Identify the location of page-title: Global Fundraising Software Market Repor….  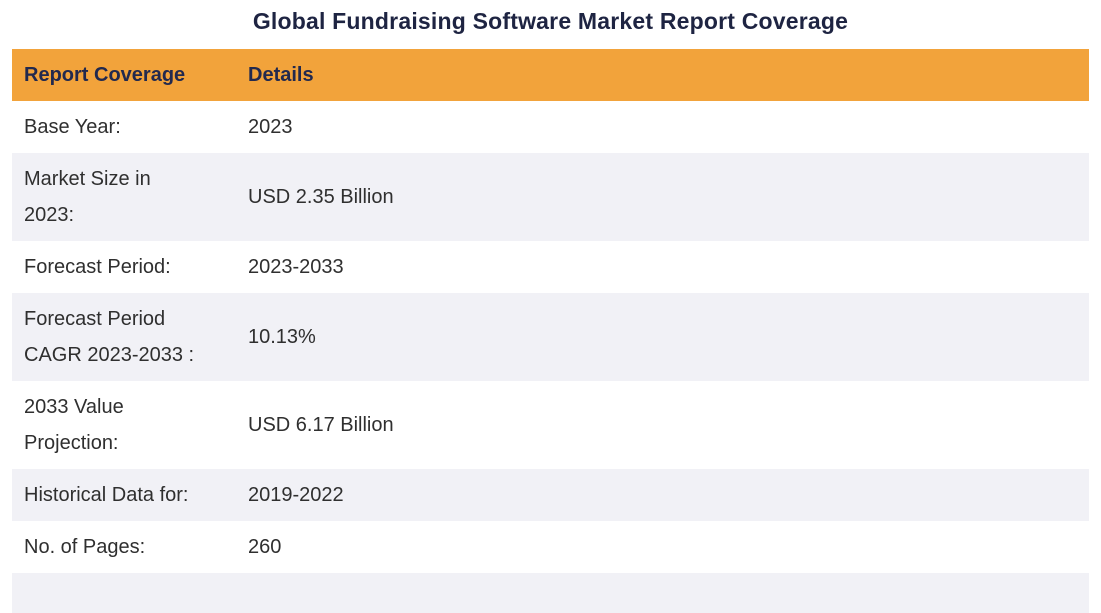
(550, 21).